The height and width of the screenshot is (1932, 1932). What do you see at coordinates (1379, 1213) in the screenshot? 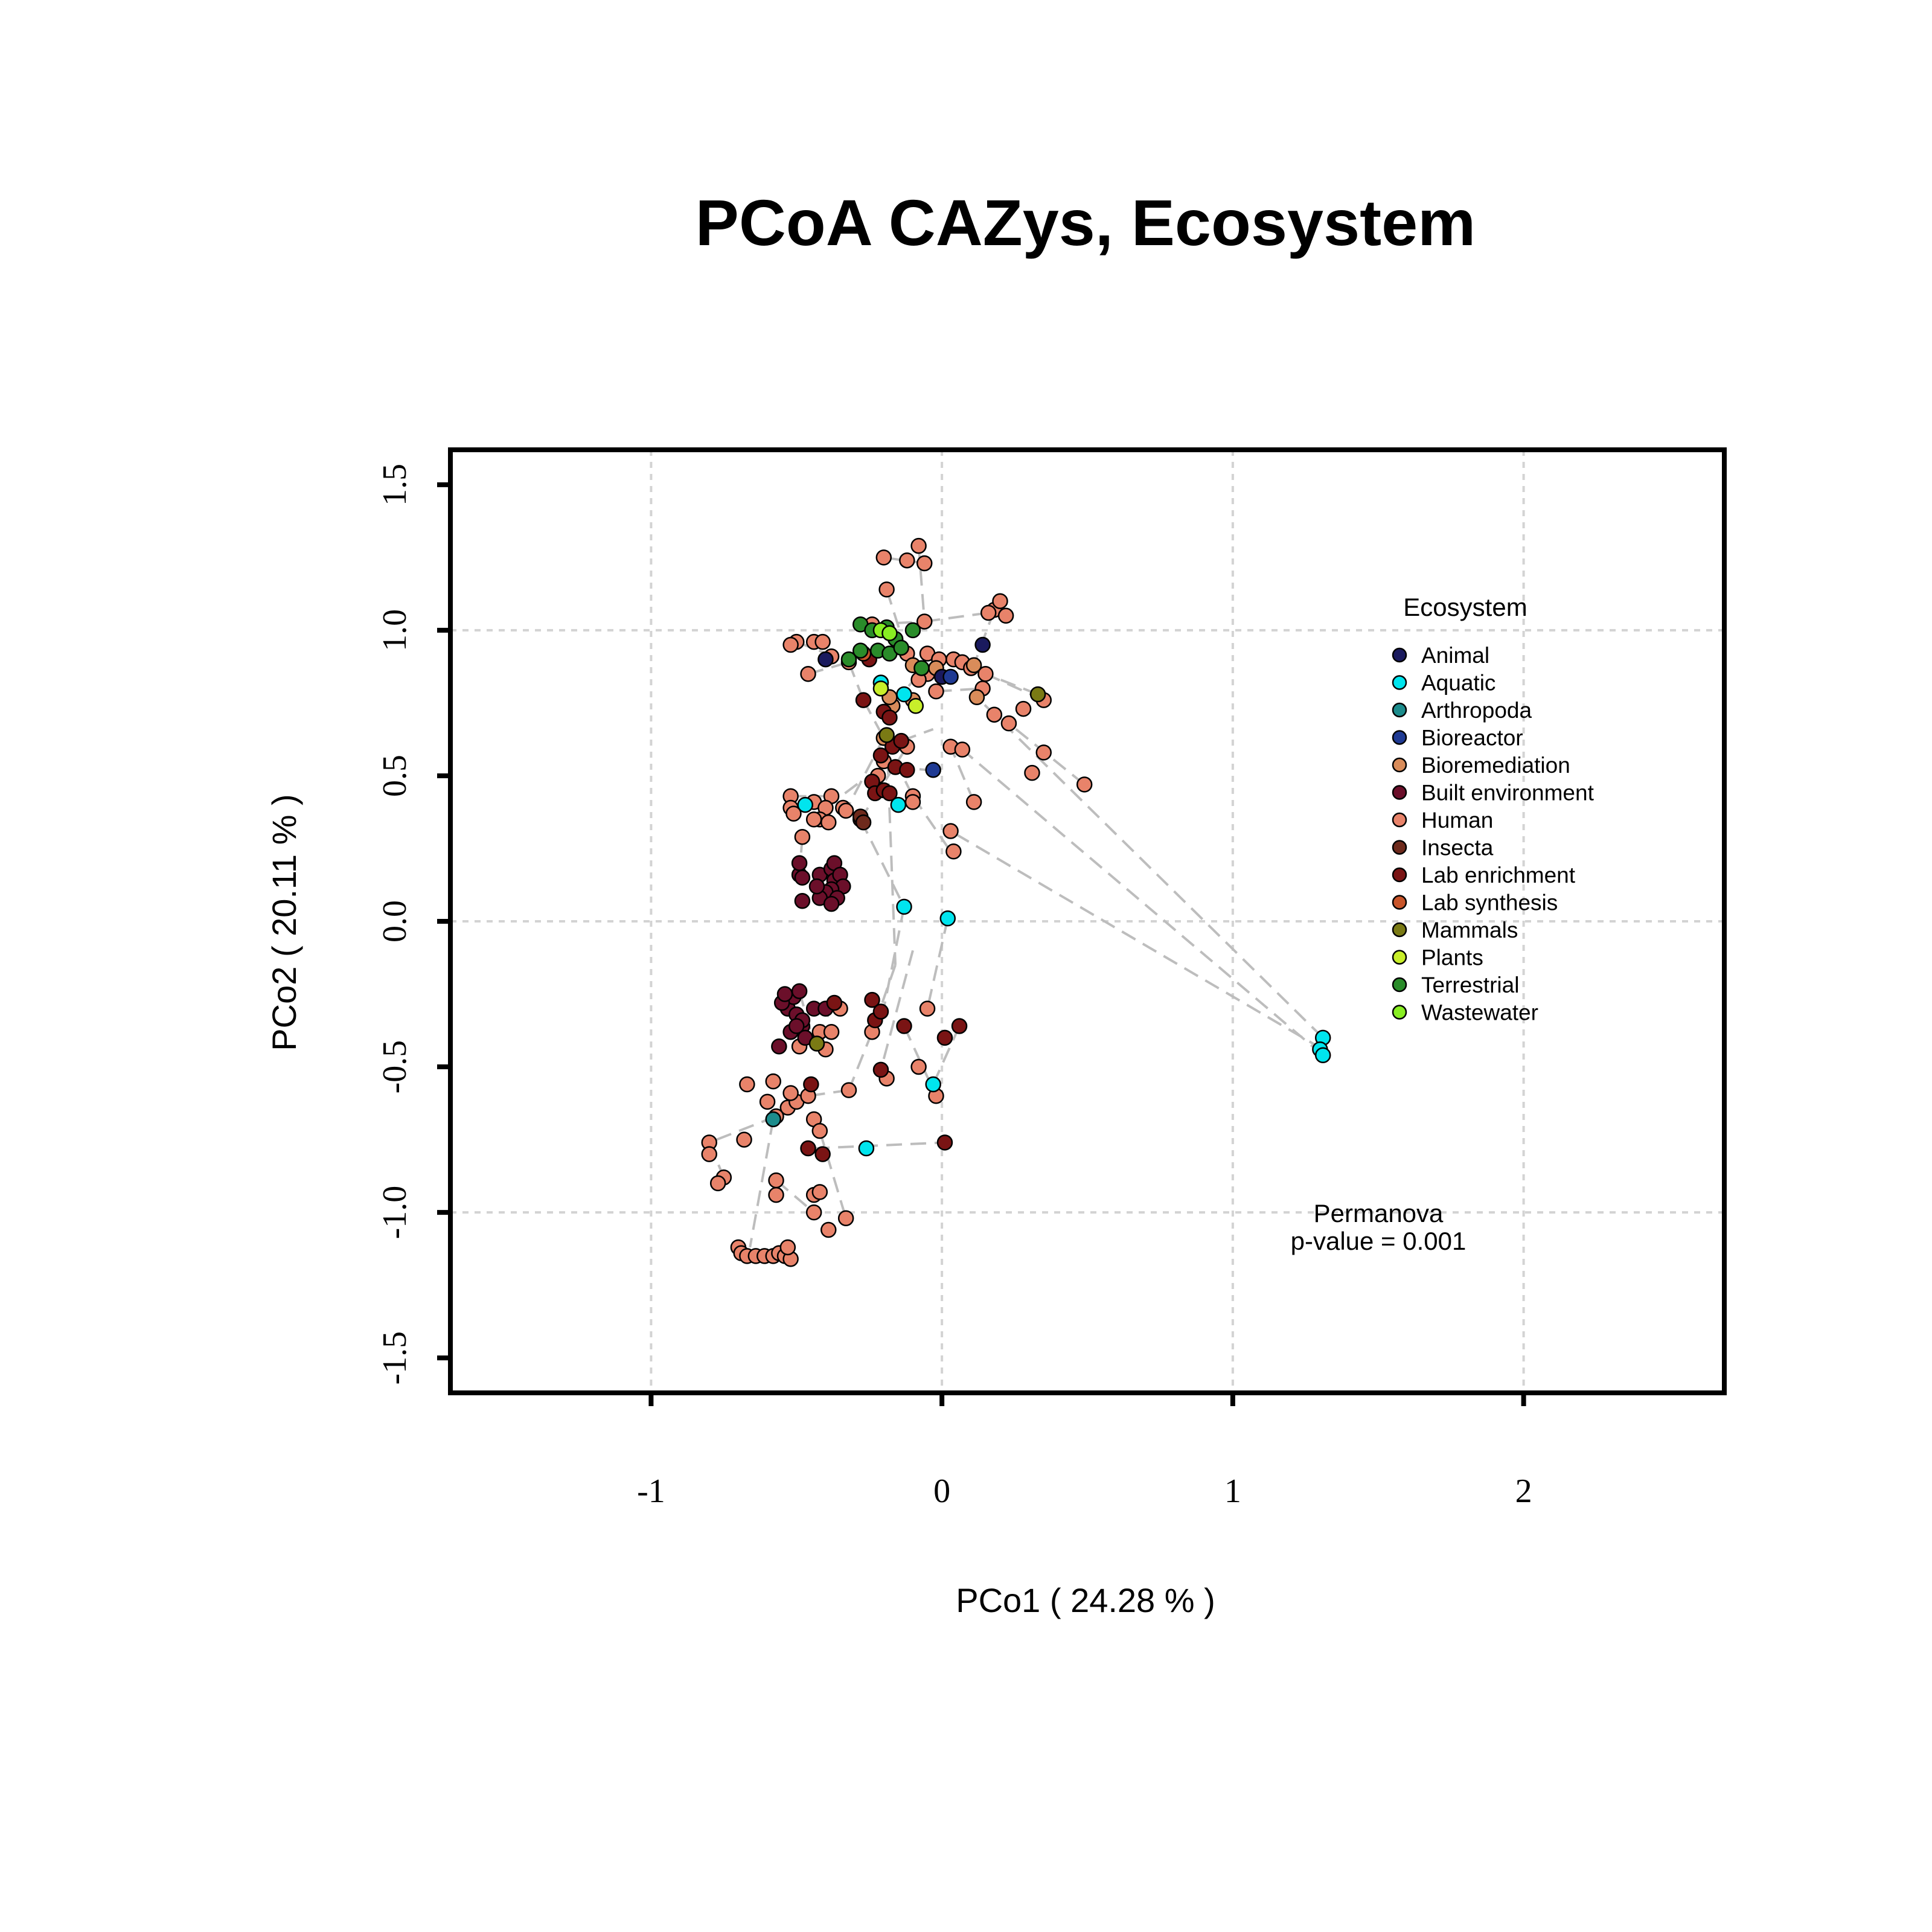
I see `permanova-label: Permanova` at bounding box center [1379, 1213].